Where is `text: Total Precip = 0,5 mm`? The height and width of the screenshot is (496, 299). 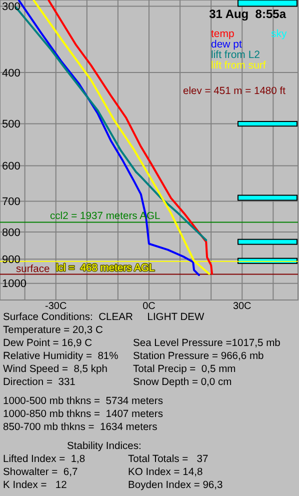
text: Total Precip = 0,5 mm is located at coordinates (184, 369).